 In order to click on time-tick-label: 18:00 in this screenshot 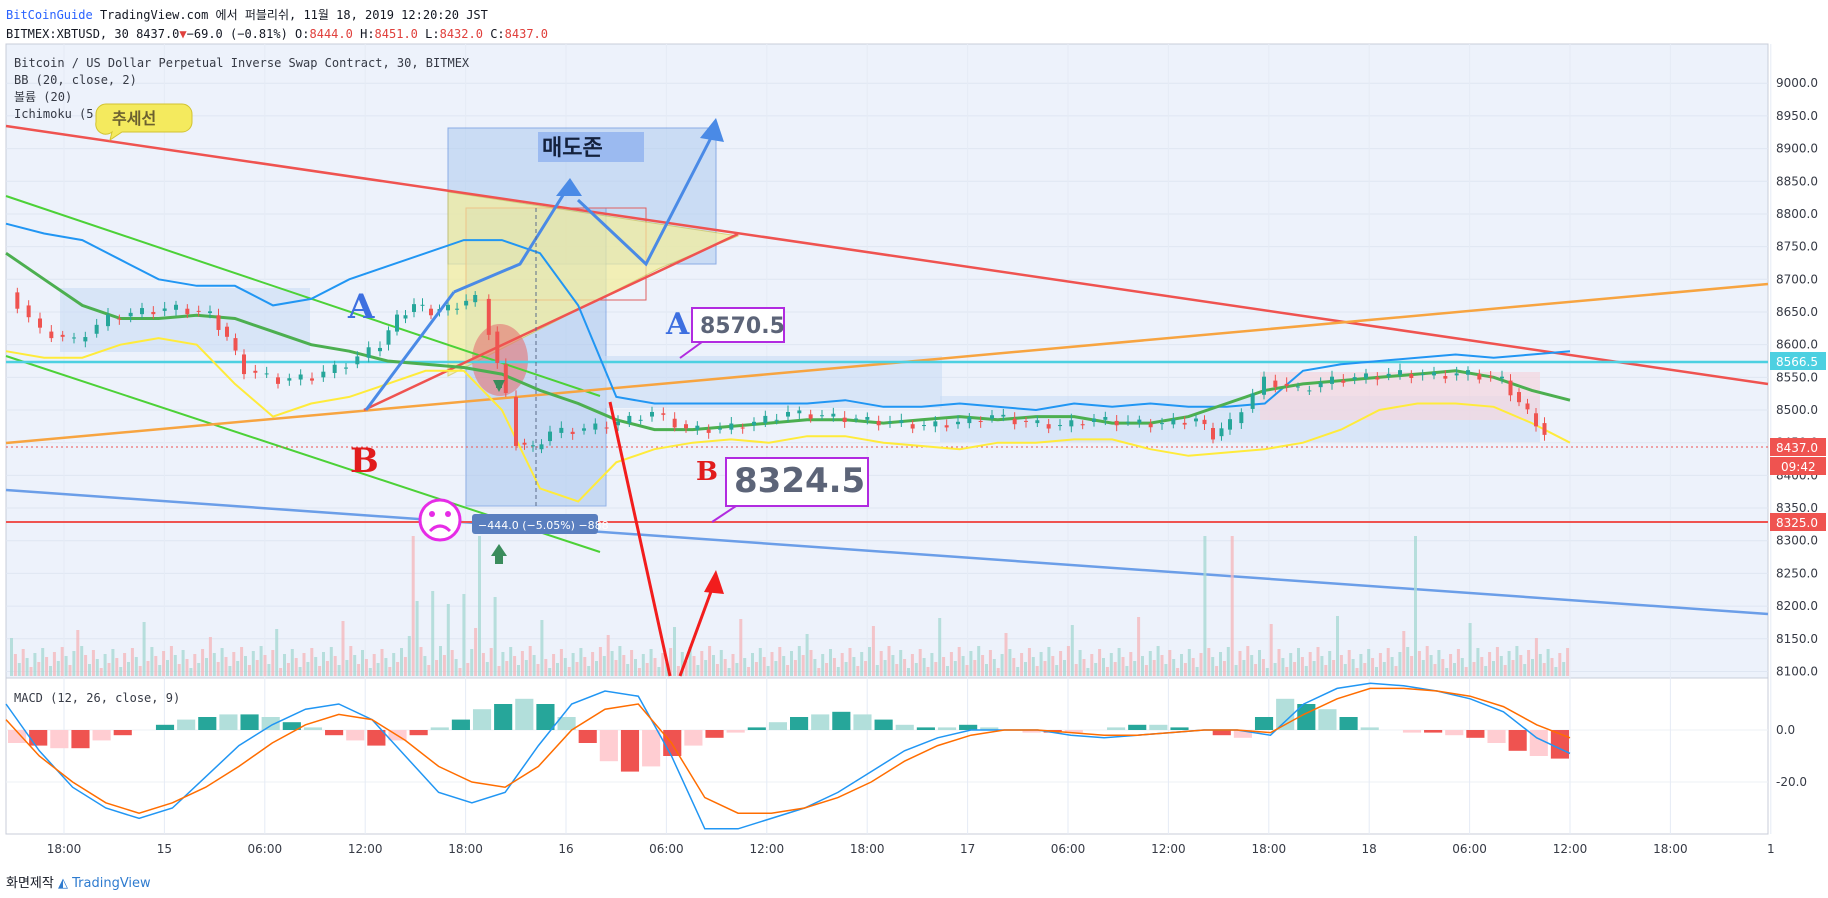, I will do `click(1269, 849)`.